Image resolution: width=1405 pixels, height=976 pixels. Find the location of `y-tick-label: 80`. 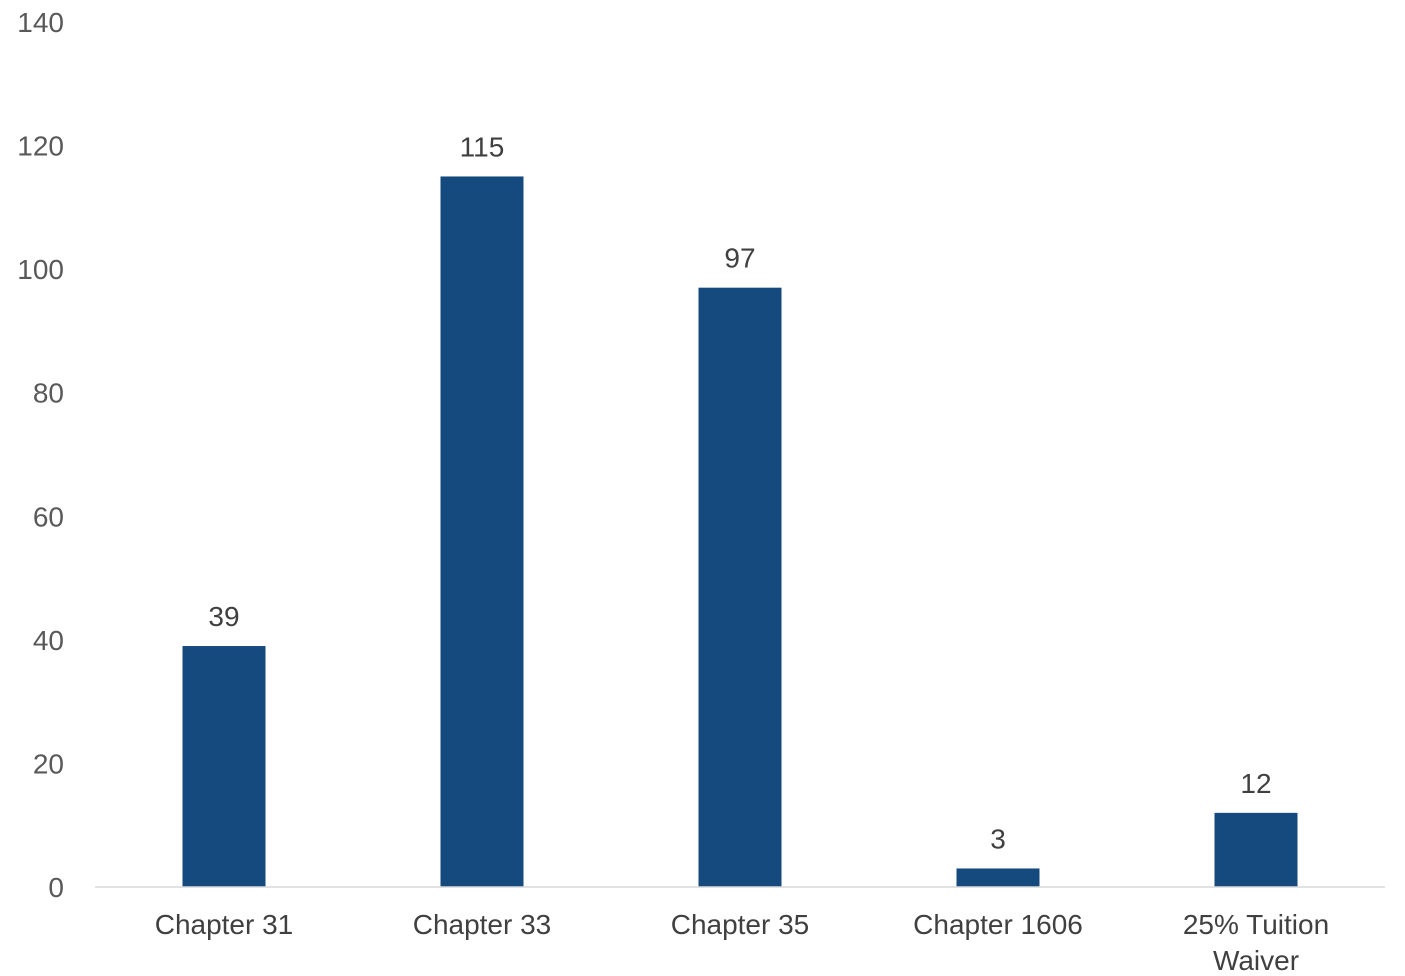

y-tick-label: 80 is located at coordinates (48, 393).